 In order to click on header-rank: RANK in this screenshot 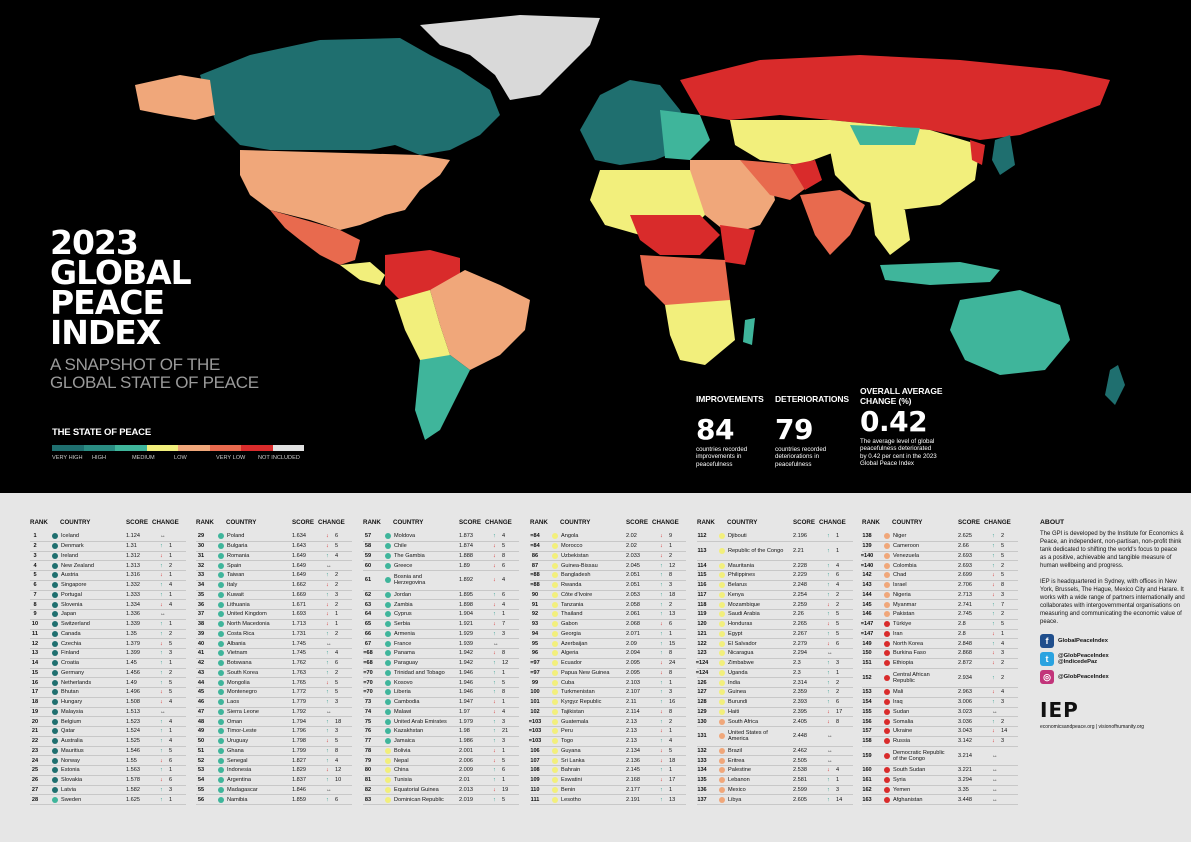, I will do `click(205, 522)`.